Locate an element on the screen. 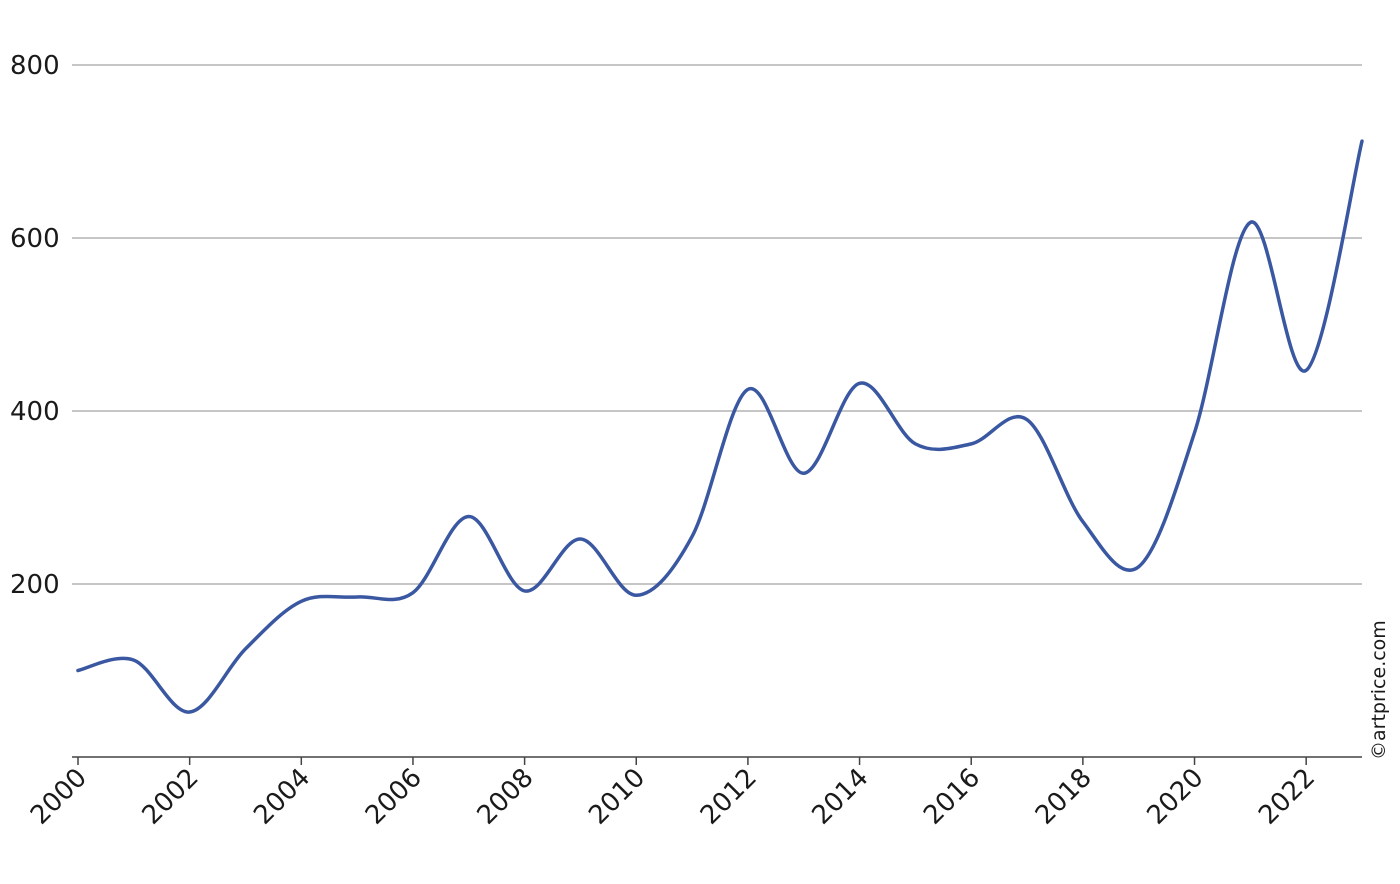  x-tick-label-2010: 2010 is located at coordinates (617, 797).